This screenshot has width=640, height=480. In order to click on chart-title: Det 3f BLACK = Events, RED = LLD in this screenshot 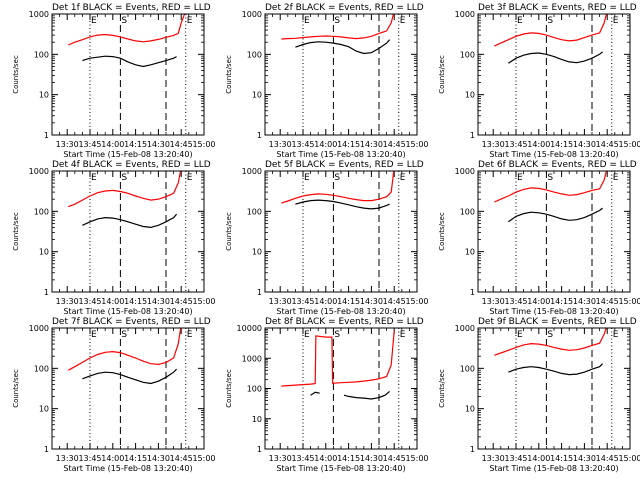, I will do `click(557, 8)`.